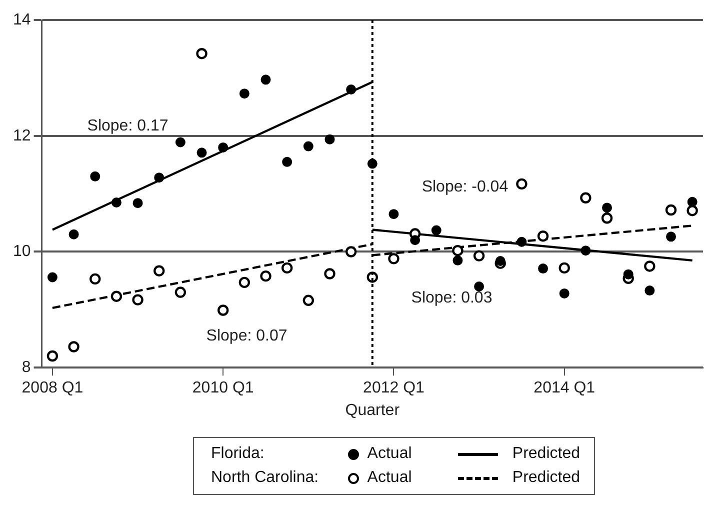  Describe the element at coordinates (247, 336) in the screenshot. I see `annotation: Slope: 0.07` at that location.